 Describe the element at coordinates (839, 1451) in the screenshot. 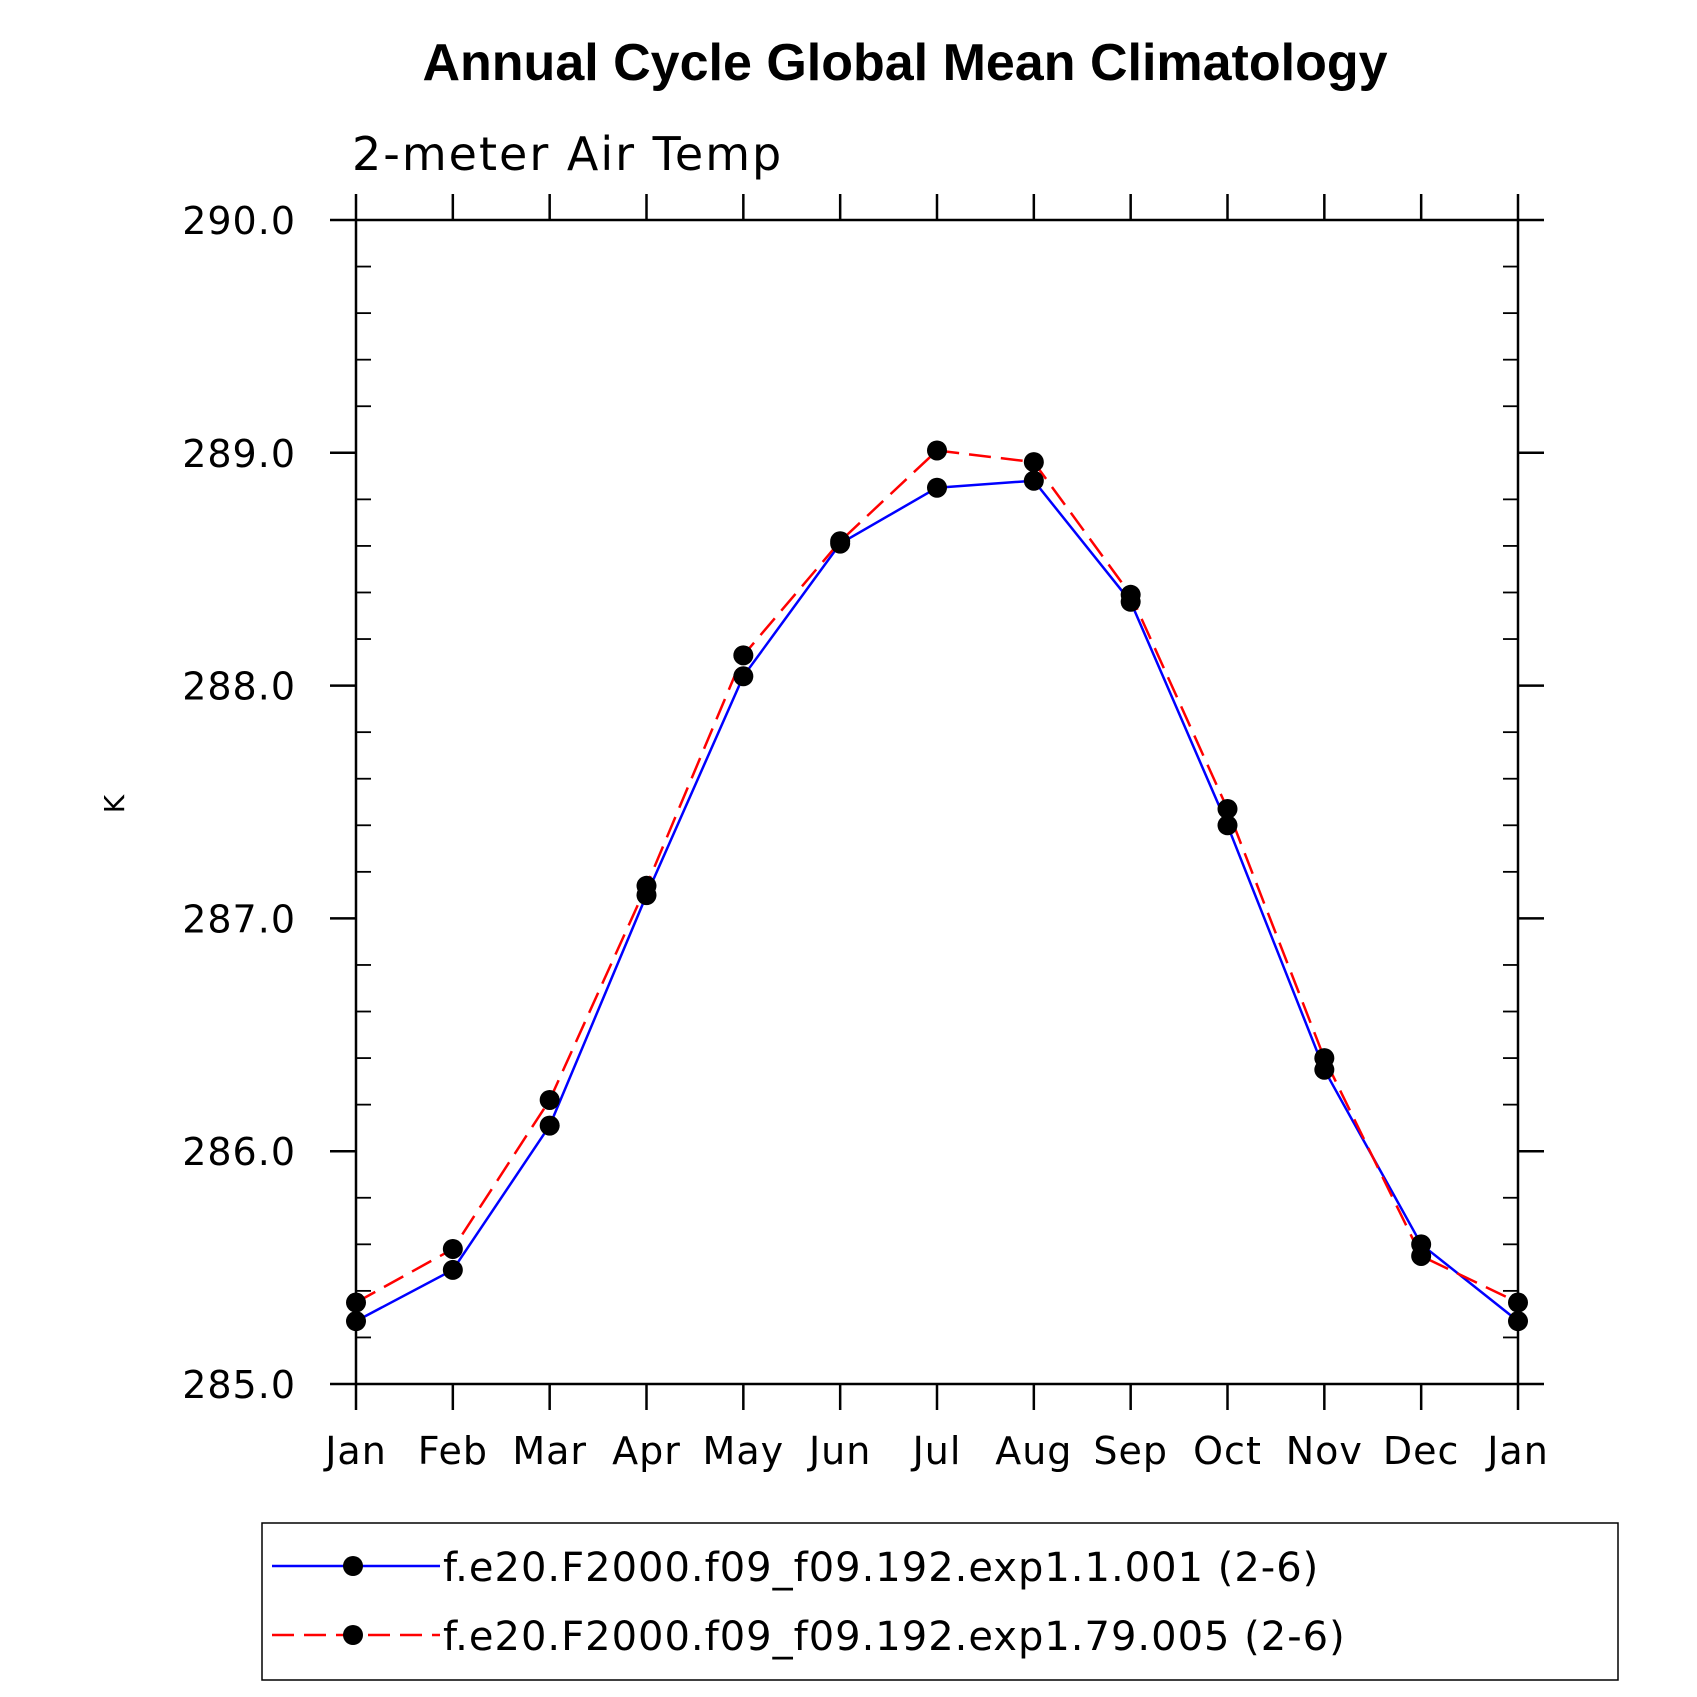

I see `x-tick-label: Jun` at that location.